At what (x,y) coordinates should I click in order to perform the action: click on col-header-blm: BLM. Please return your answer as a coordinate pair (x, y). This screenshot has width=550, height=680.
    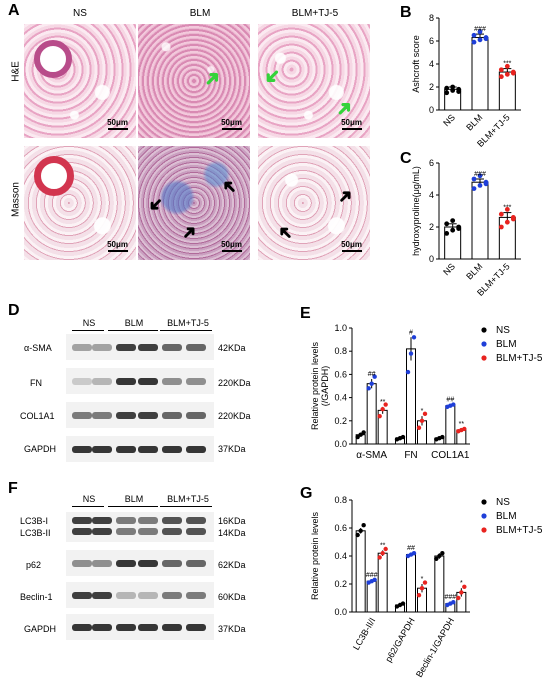
    Looking at the image, I should click on (200, 13).